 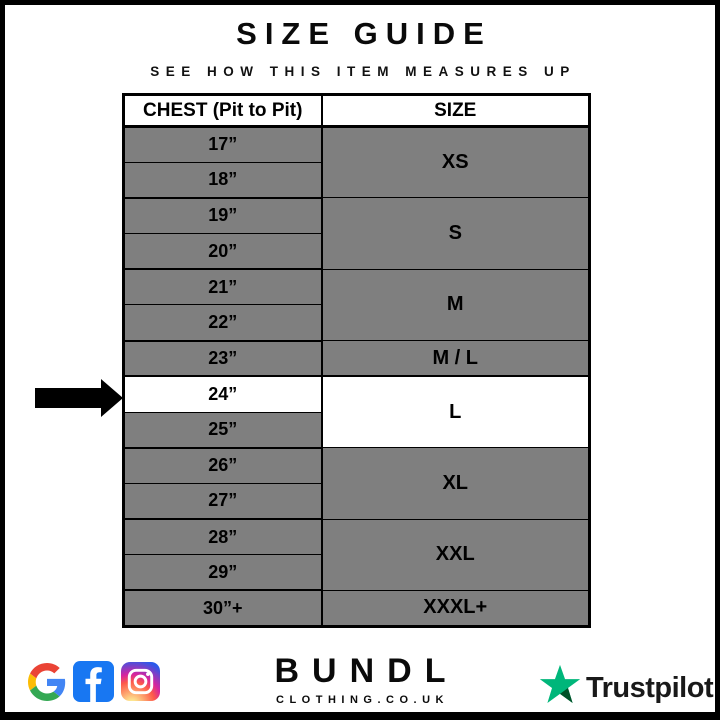 I want to click on chest-cell-highlighted: 24”, so click(x=223, y=394).